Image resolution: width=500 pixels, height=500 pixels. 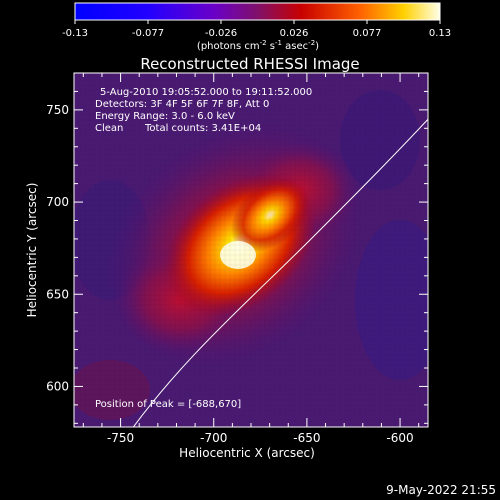 What do you see at coordinates (294, 33) in the screenshot?
I see `colorbar-tick-label: 0.026` at bounding box center [294, 33].